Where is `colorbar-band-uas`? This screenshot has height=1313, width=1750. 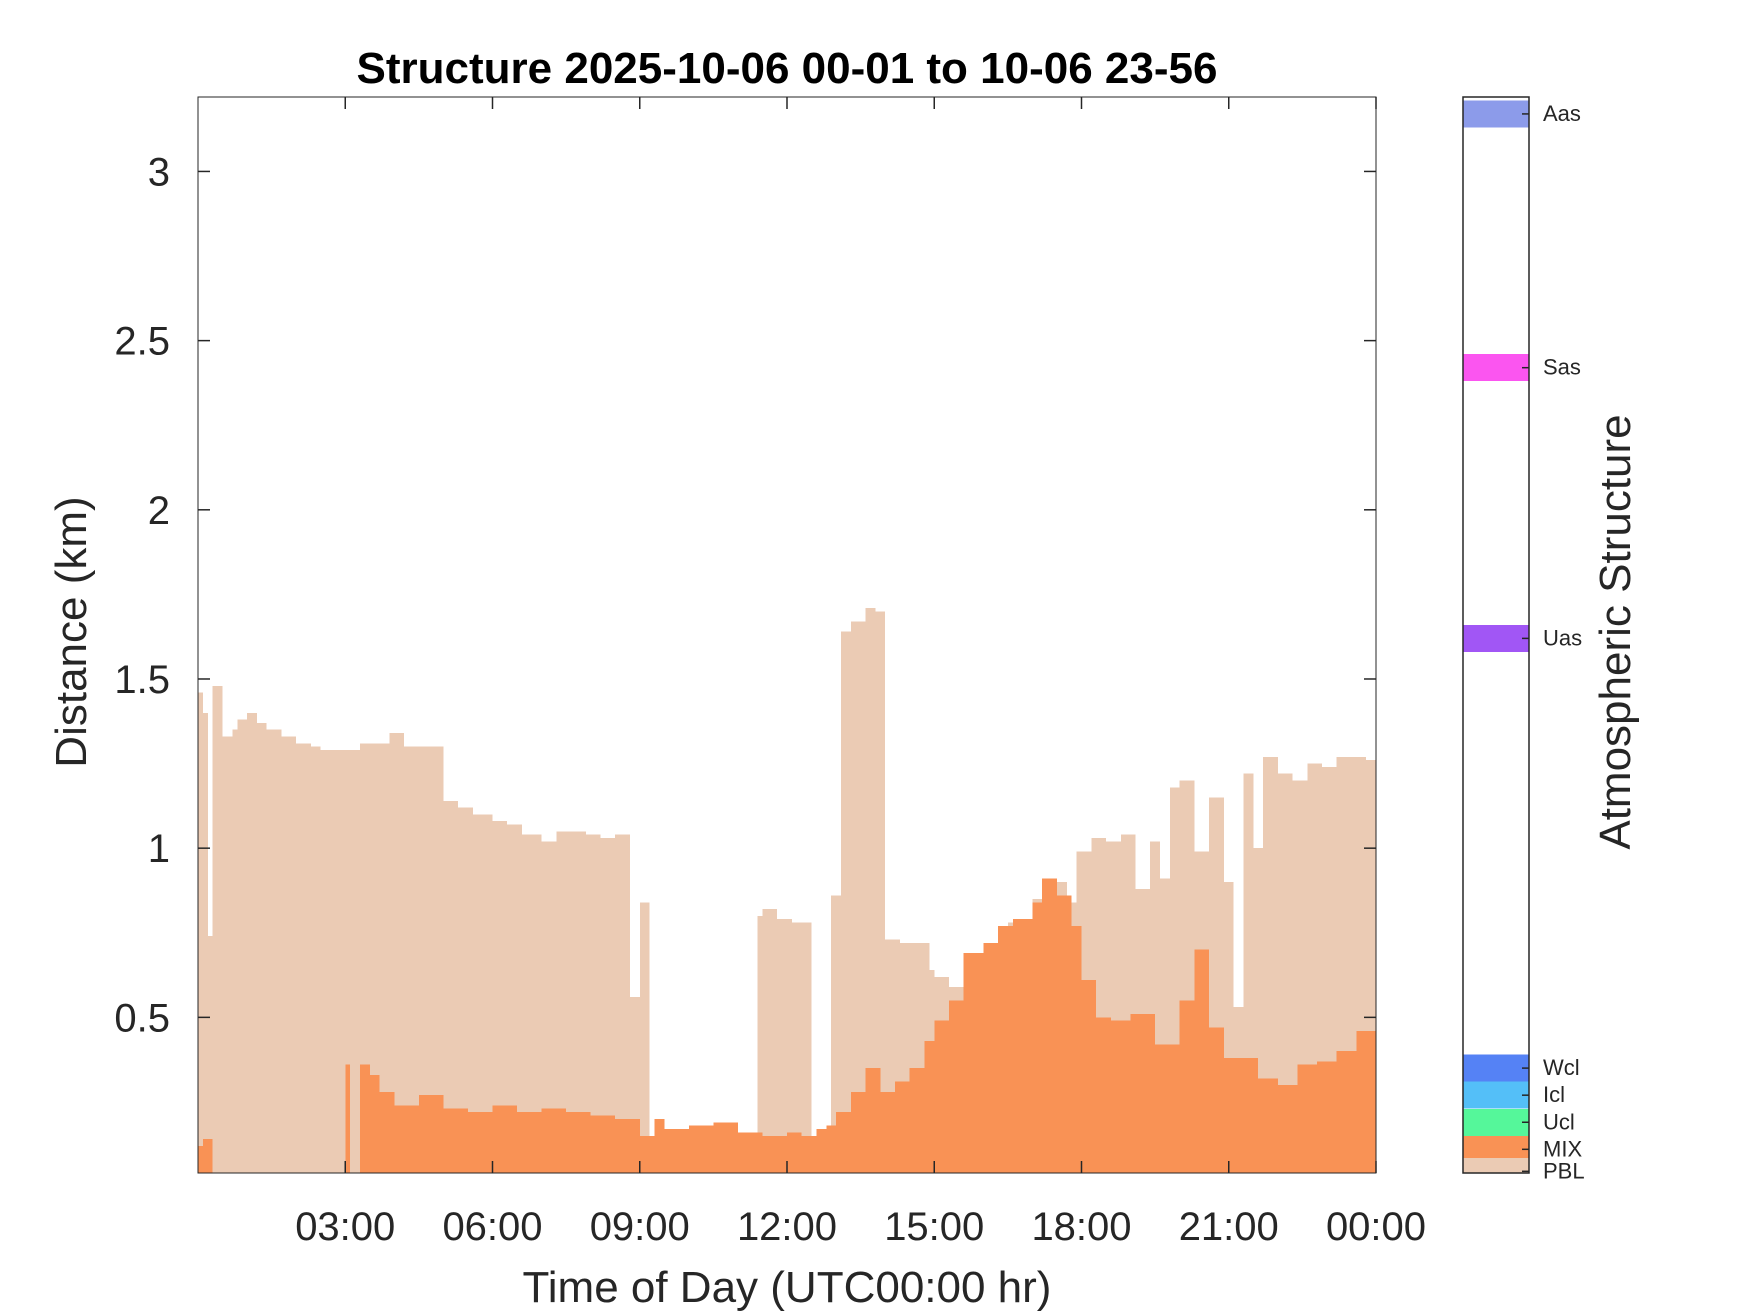 colorbar-band-uas is located at coordinates (1496, 638).